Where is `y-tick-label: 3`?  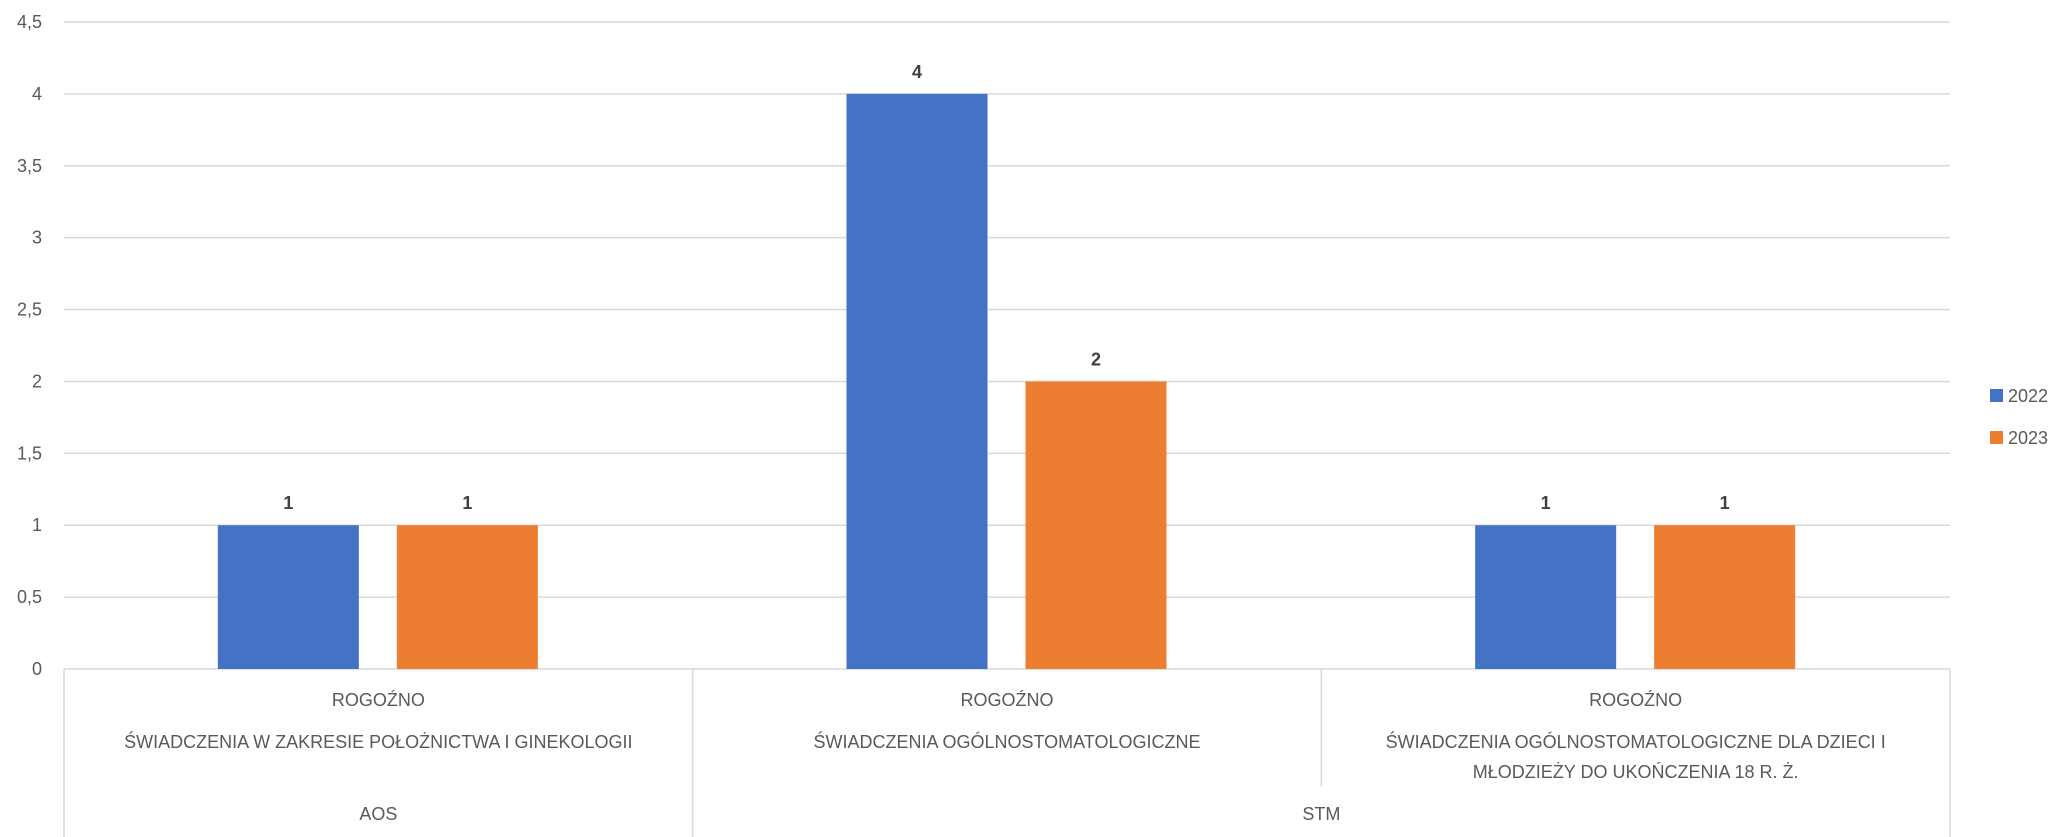 y-tick-label: 3 is located at coordinates (37, 238).